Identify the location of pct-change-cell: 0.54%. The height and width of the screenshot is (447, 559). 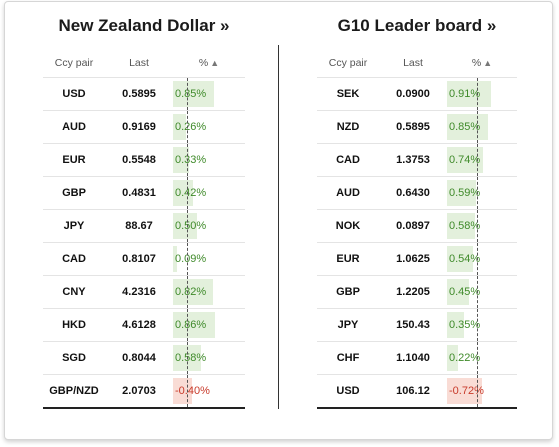
(482, 259).